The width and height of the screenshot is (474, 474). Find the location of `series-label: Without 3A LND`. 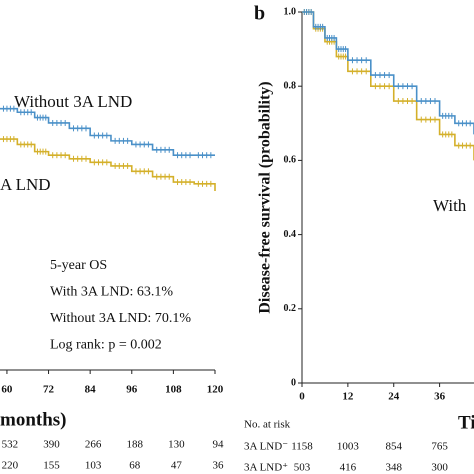

series-label: Without 3A LND is located at coordinates (73, 101).